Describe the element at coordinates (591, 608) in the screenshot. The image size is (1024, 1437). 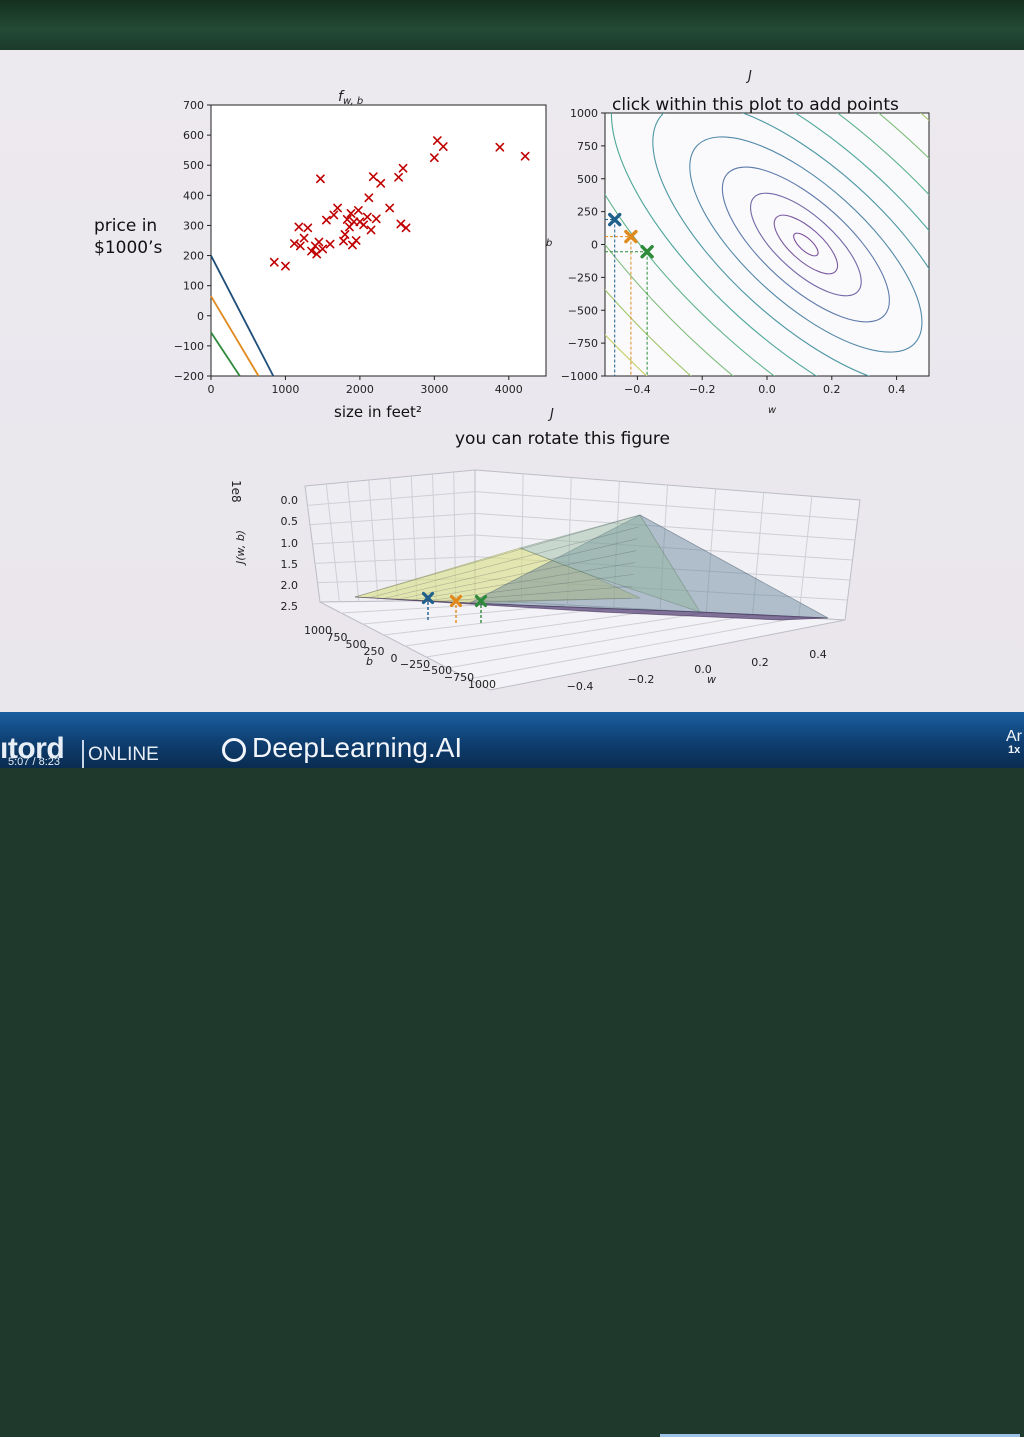
I see `surface-face-purple` at that location.